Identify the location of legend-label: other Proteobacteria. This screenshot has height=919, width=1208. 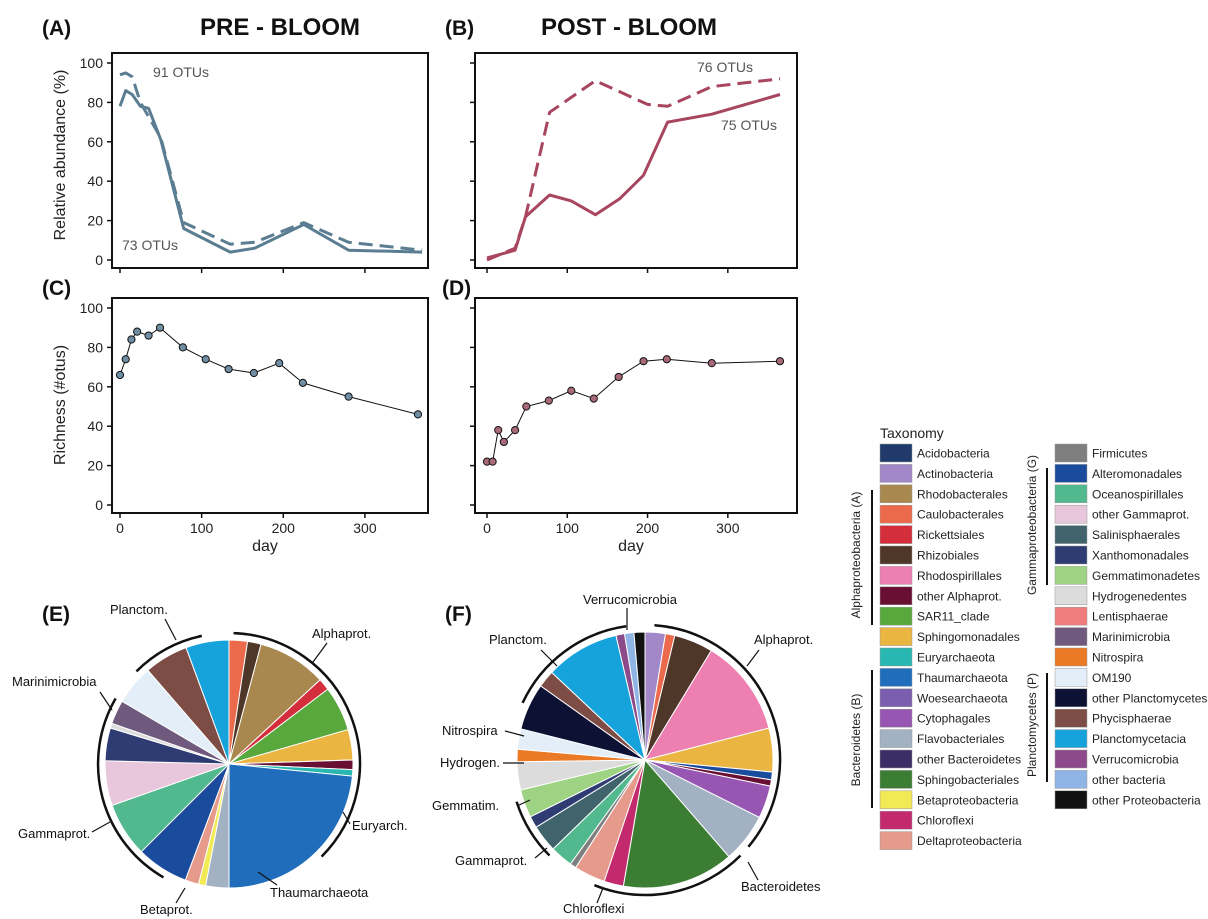
(1146, 800).